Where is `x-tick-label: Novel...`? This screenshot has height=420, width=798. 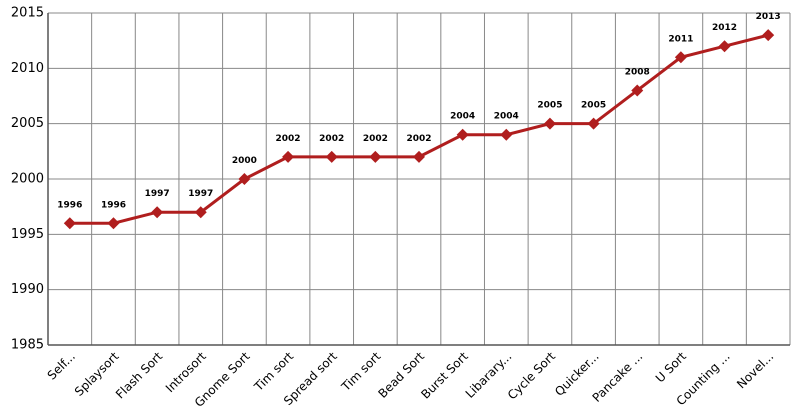
x-tick-label: Novel... is located at coordinates (755, 370).